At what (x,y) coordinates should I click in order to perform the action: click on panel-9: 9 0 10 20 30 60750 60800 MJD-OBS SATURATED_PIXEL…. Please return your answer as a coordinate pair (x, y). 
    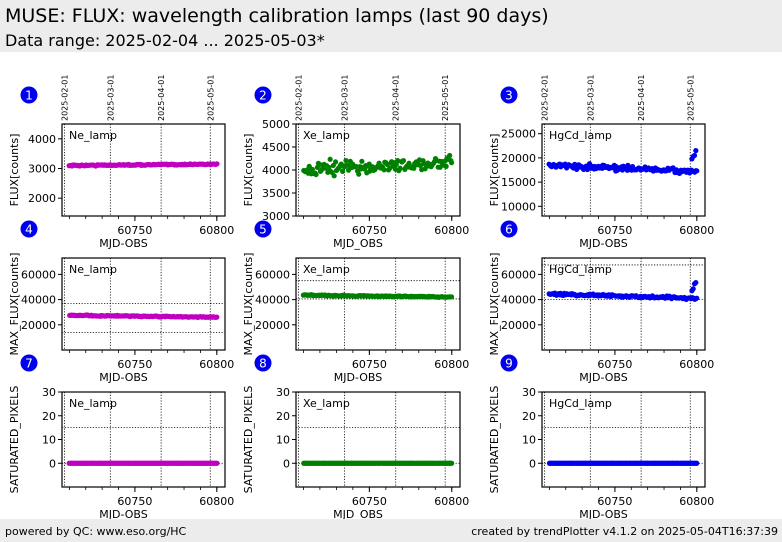
    Looking at the image, I should click on (601, 436).